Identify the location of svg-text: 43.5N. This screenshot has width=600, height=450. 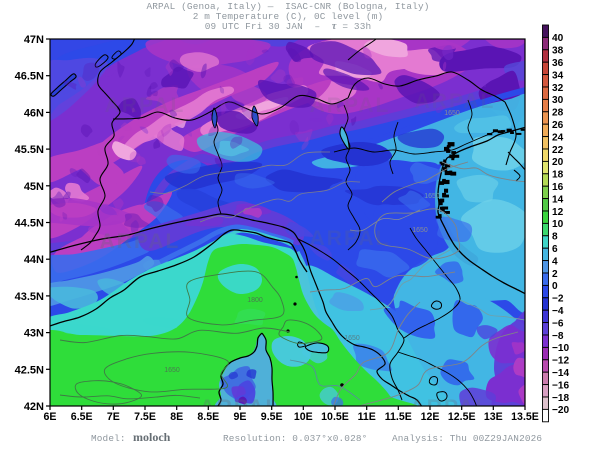
(29, 297).